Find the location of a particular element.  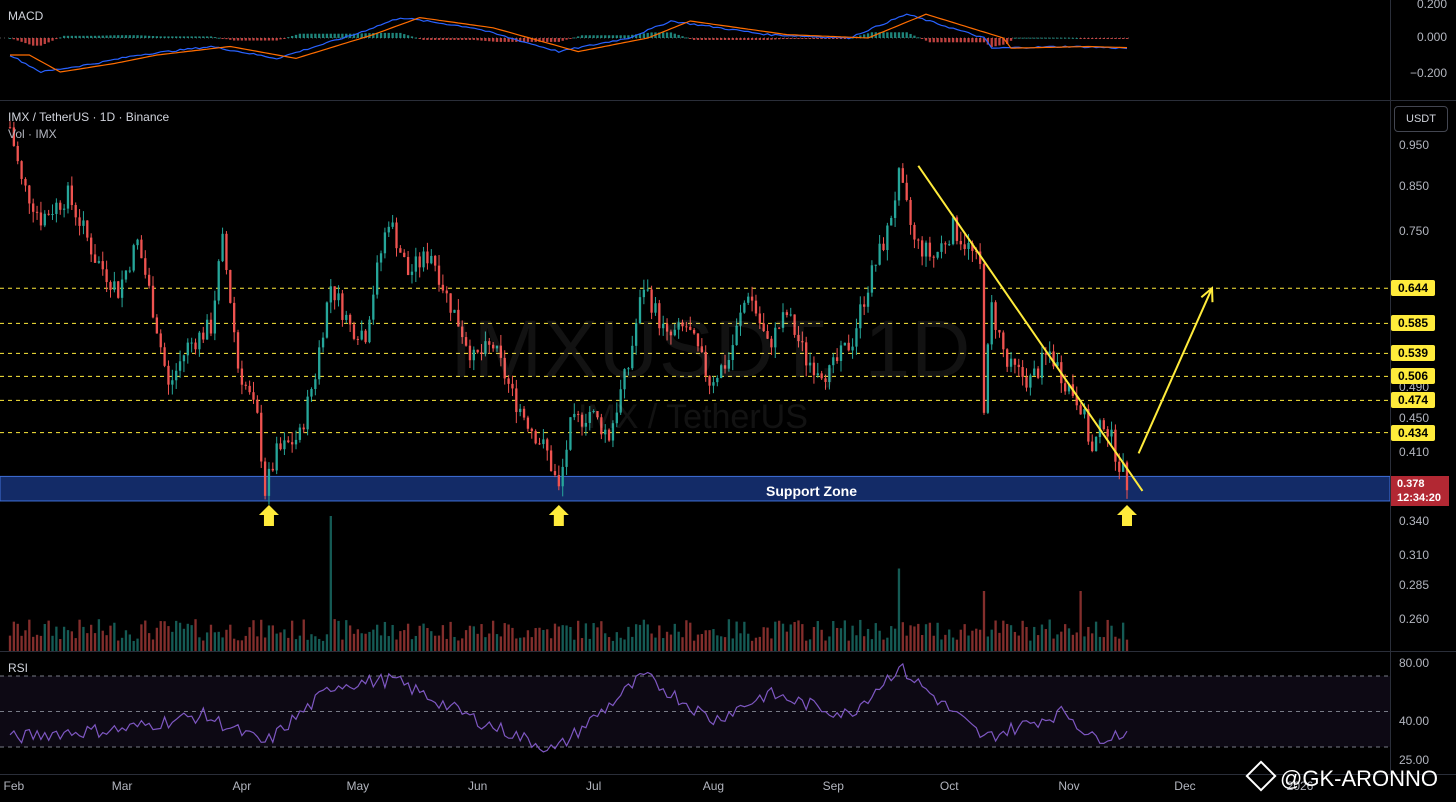

macd-line is located at coordinates (568, 43).